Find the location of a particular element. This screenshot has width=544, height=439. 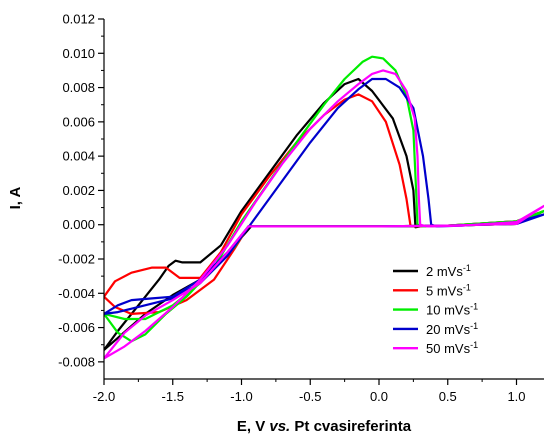

y-tick-label: -0.002 is located at coordinates (76, 259).